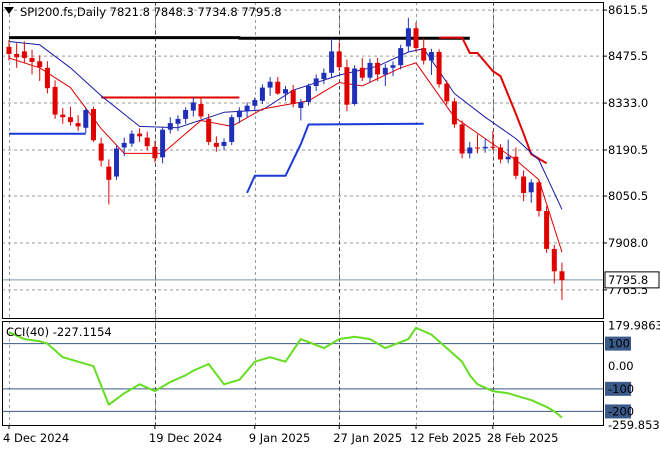 The image size is (660, 450). Describe the element at coordinates (36, 438) in the screenshot. I see `x-tick-label: 4 Dec 2024` at that location.